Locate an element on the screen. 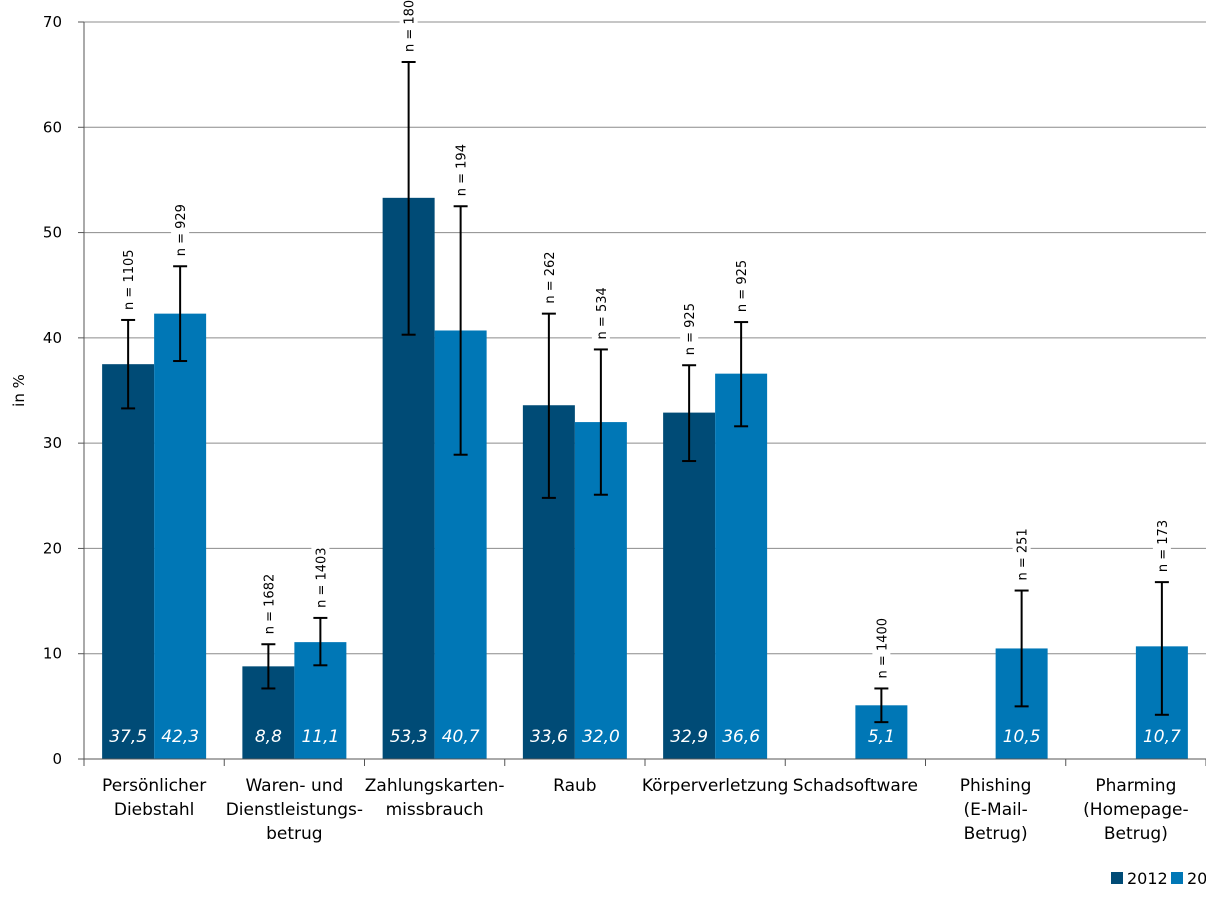 This screenshot has width=1206, height=901. category-label-line: Schadsoftware is located at coordinates (855, 786).